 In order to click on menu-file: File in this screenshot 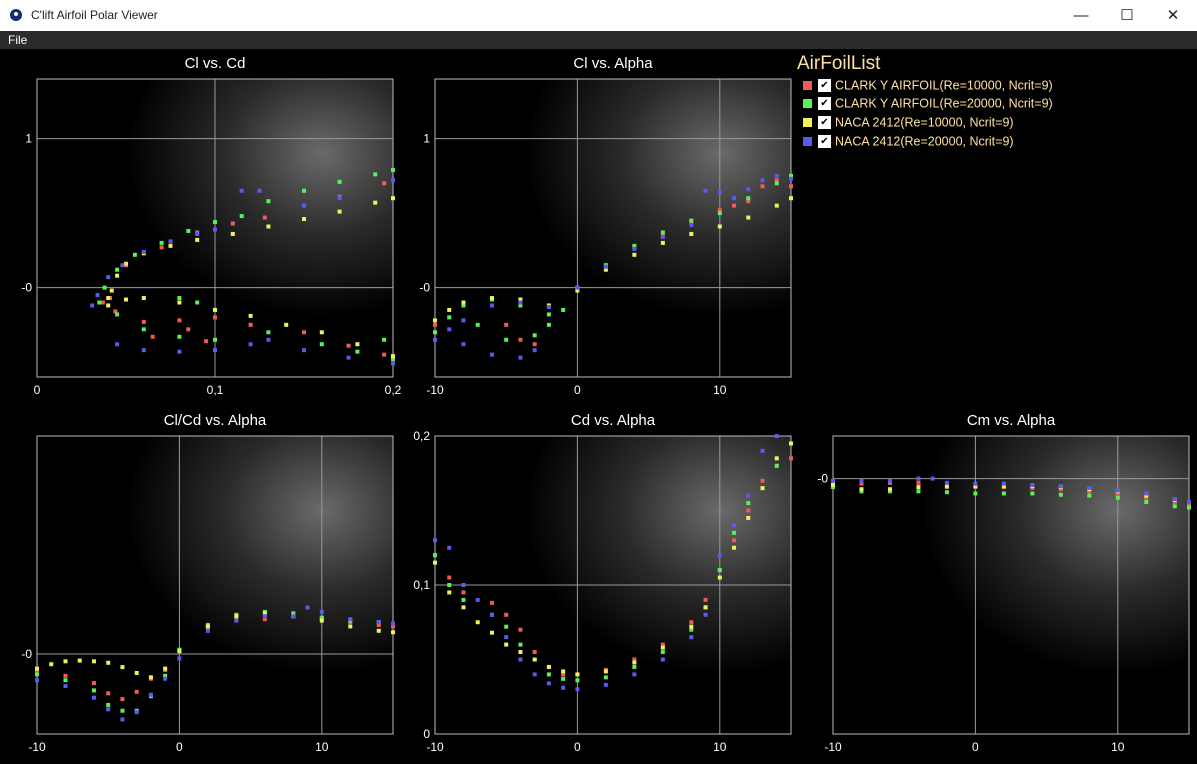, I will do `click(18, 40)`.